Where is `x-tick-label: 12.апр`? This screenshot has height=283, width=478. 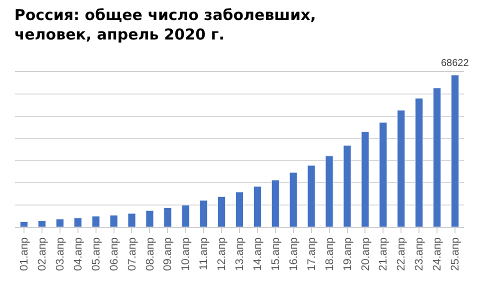
x-tick-label: 12.апр is located at coordinates (222, 254).